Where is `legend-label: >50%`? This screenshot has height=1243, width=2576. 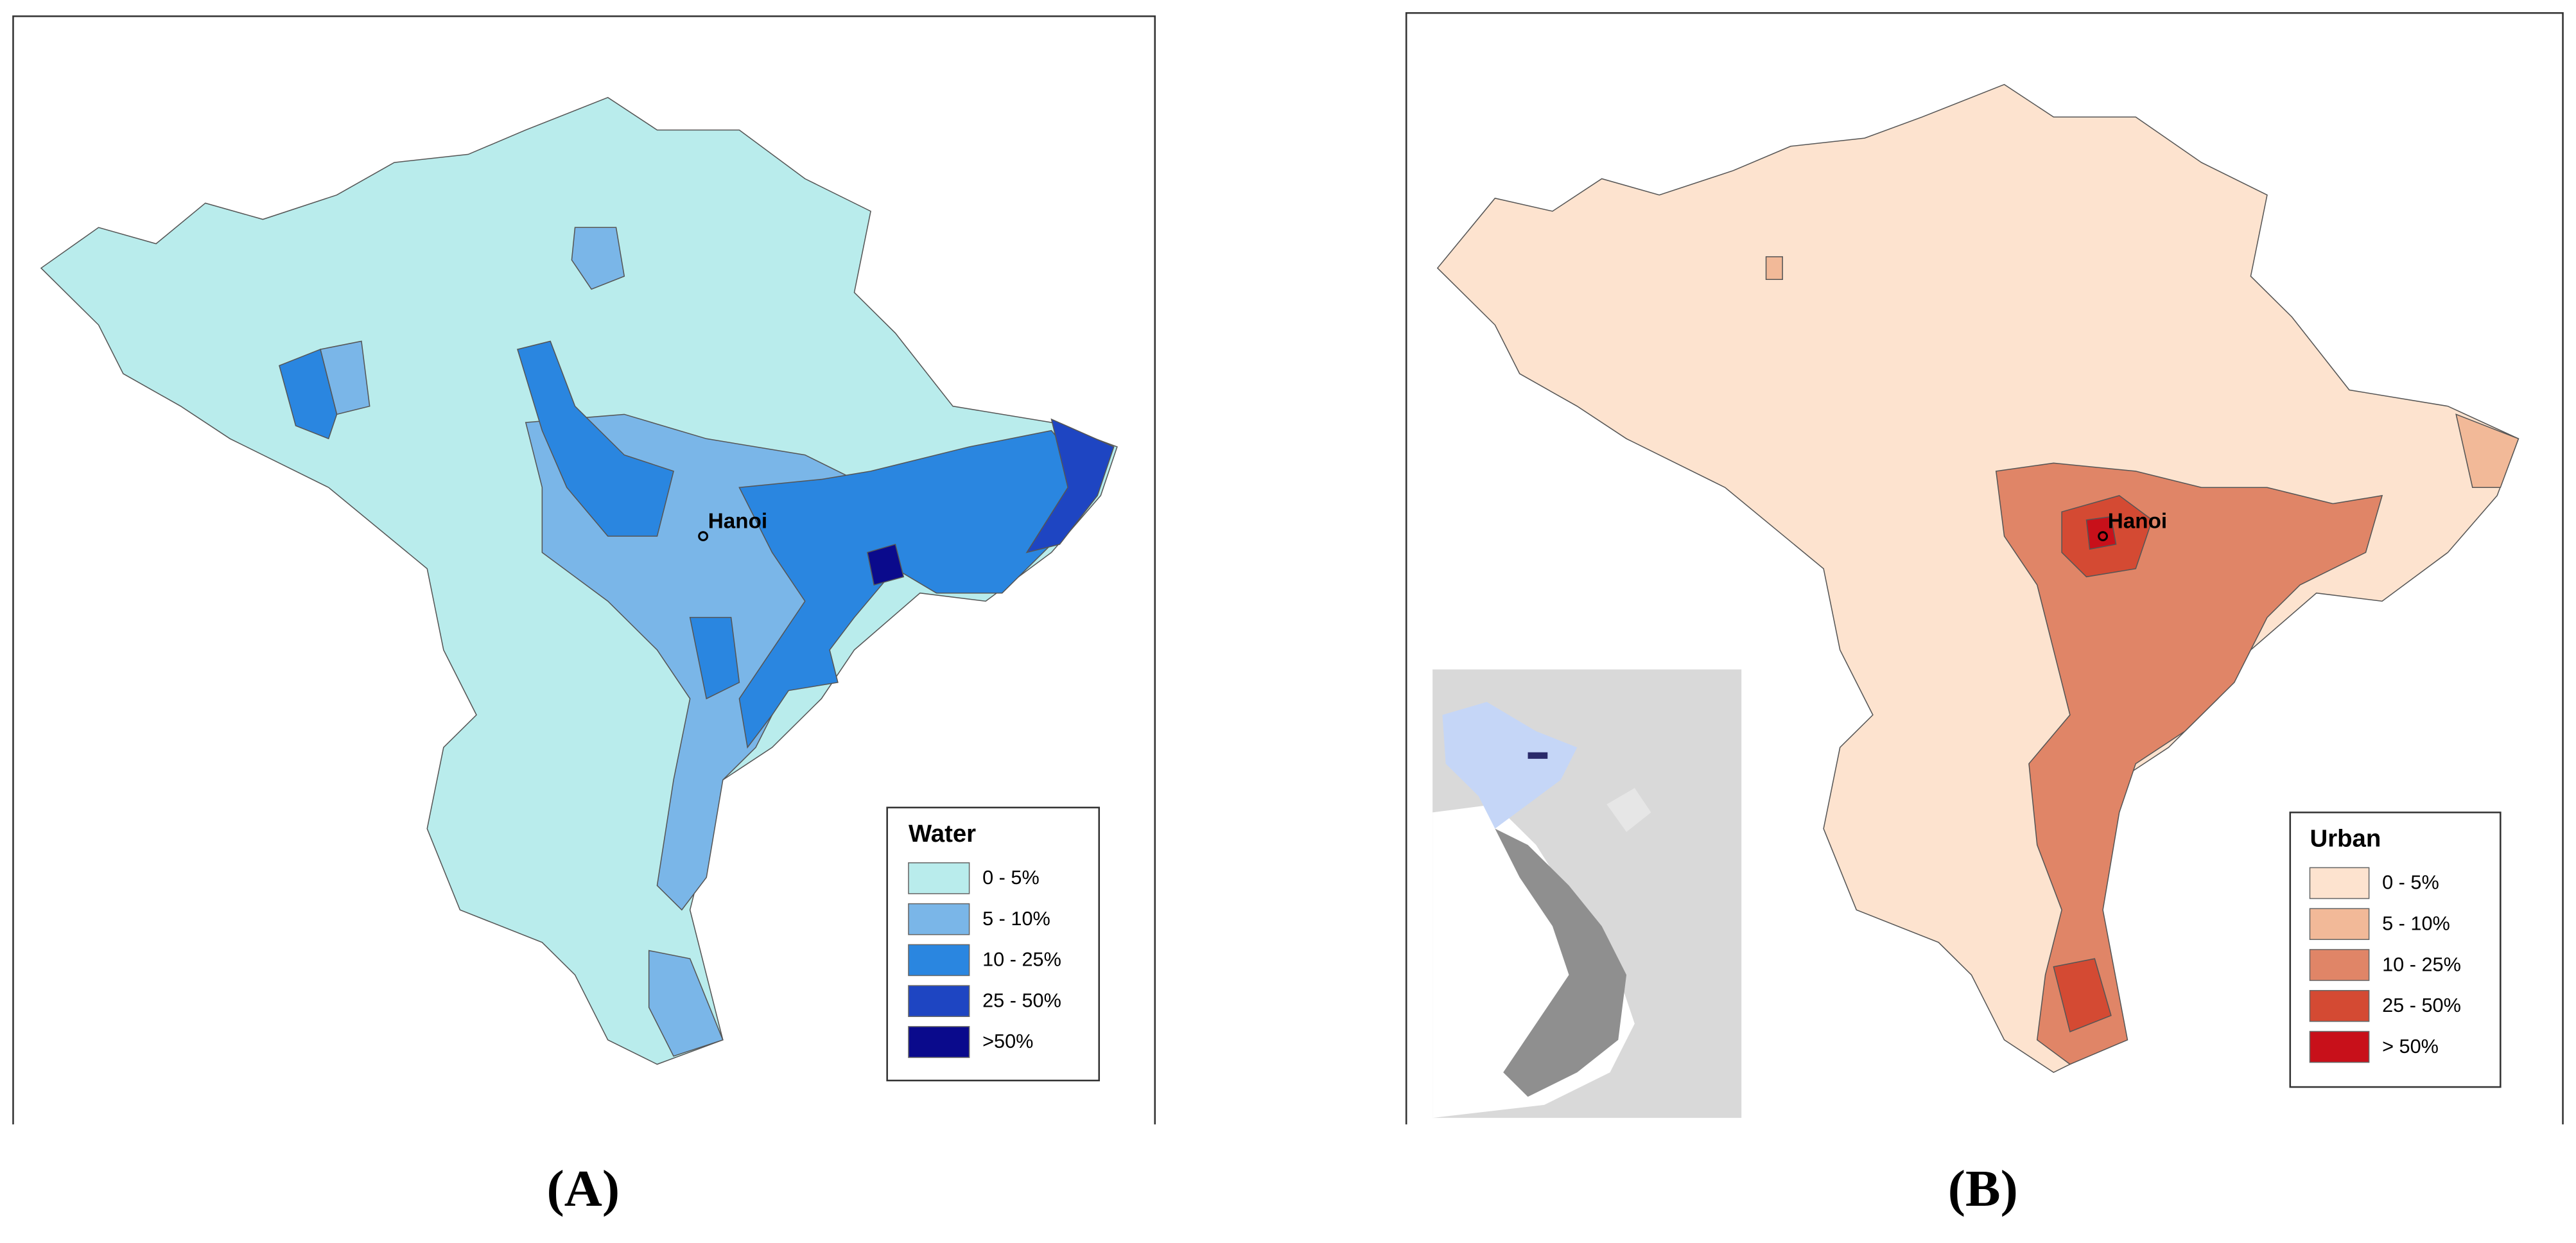
legend-label: >50% is located at coordinates (1007, 1041).